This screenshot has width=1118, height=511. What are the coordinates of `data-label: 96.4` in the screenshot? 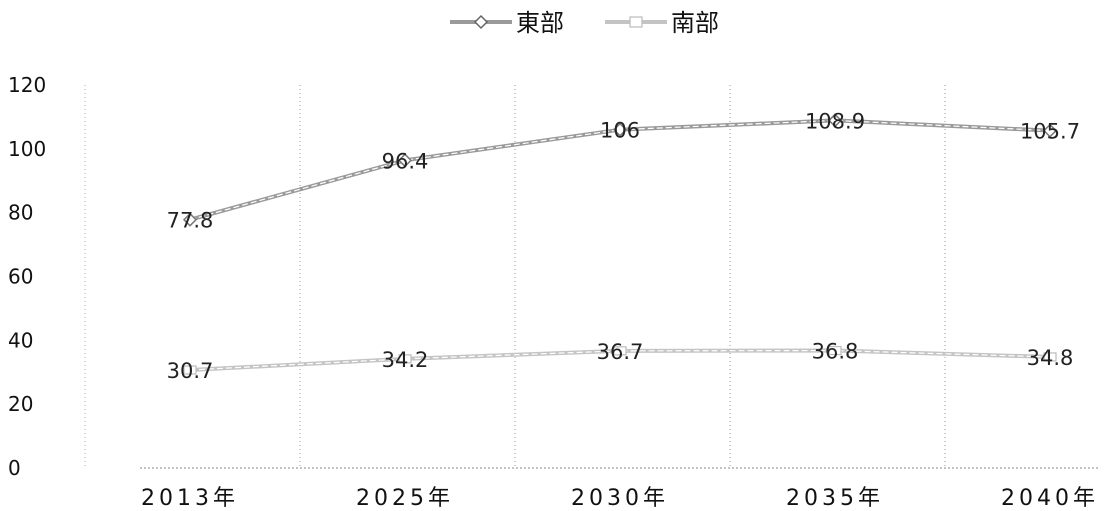 It's located at (405, 161).